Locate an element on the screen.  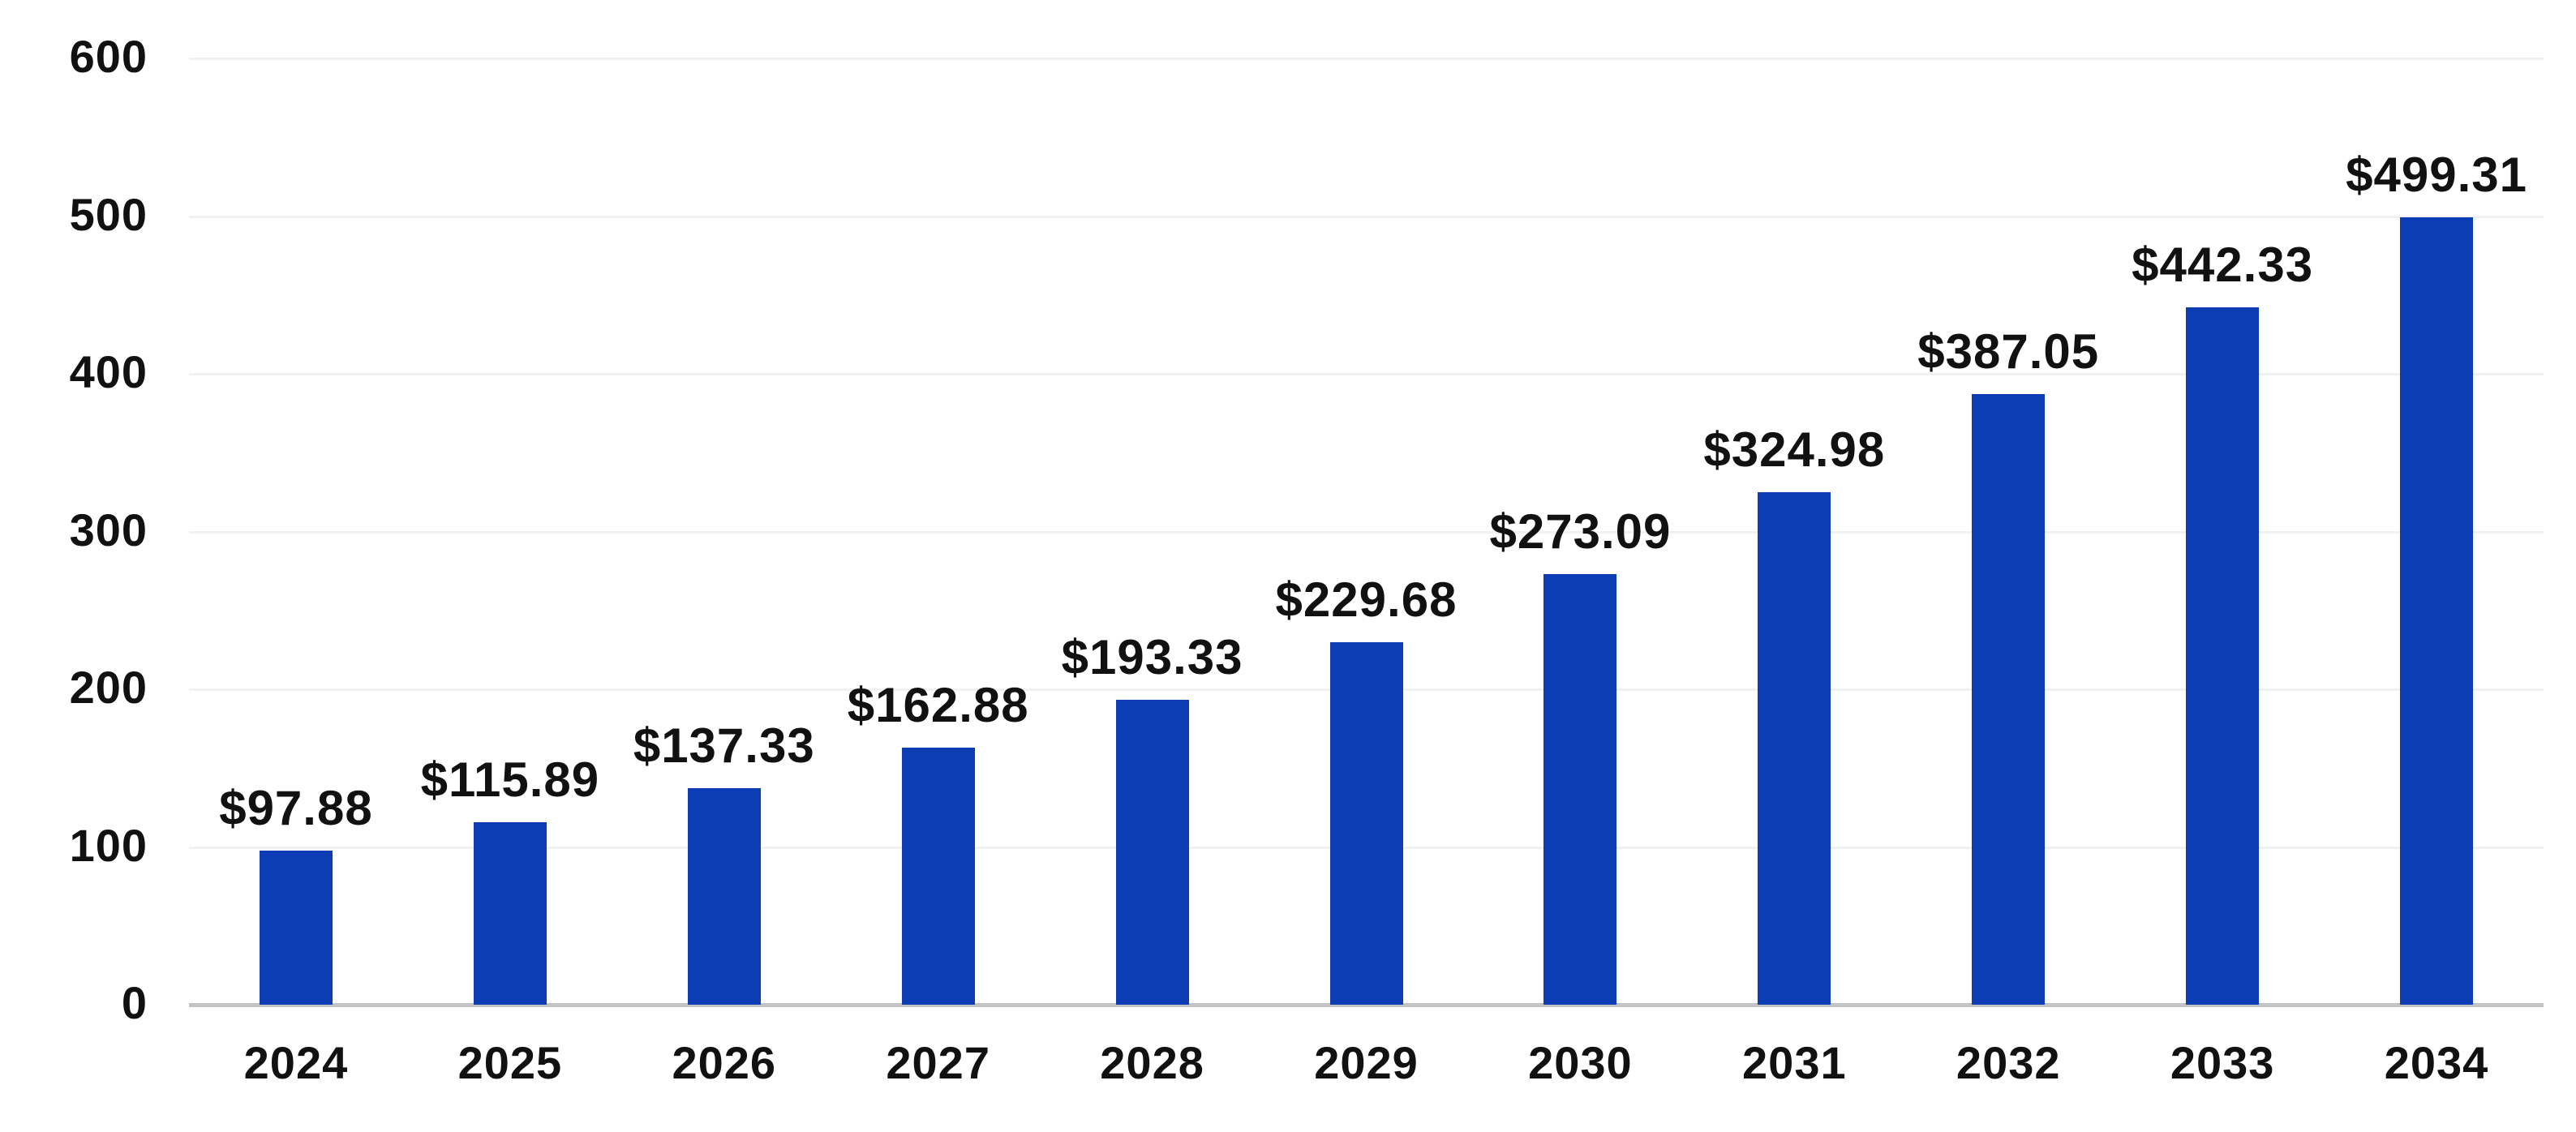
bar-2030 is located at coordinates (1580, 789).